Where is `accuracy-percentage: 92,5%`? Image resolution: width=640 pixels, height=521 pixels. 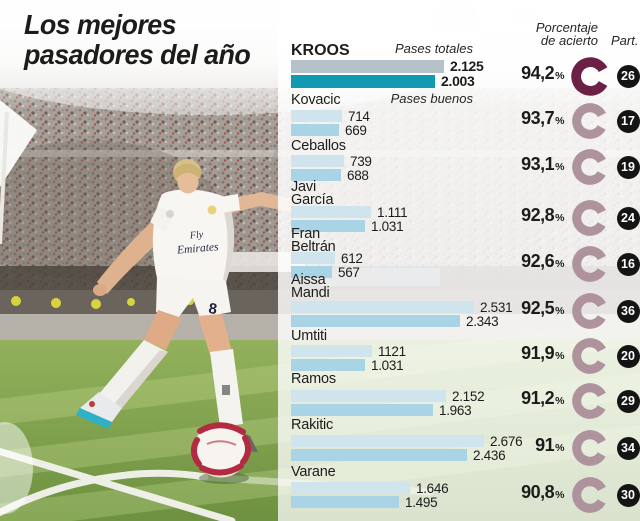
accuracy-percentage: 92,5% is located at coordinates (526, 308).